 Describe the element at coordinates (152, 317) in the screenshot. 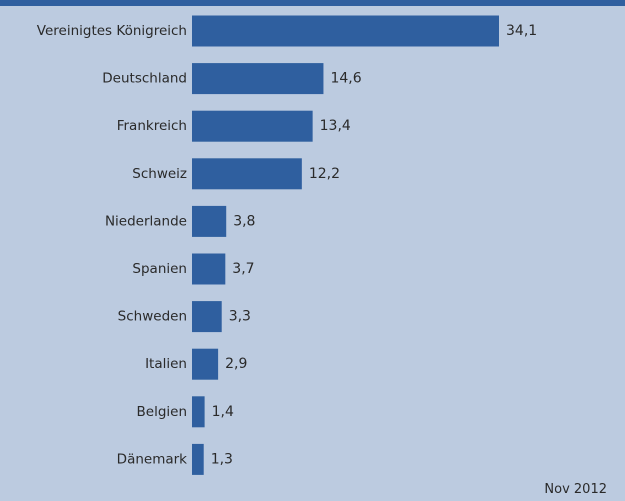

I see `category-label: Schweden` at that location.